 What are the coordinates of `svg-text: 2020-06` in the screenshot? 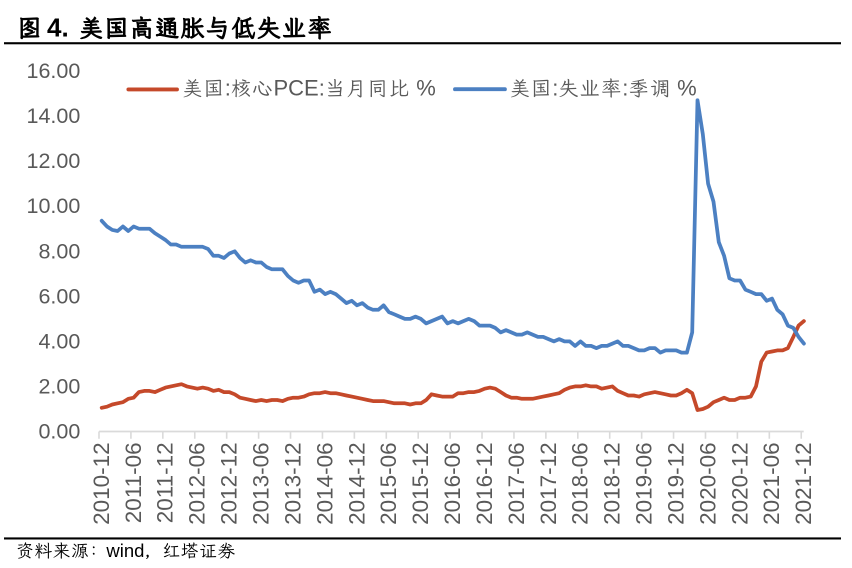 It's located at (707, 483).